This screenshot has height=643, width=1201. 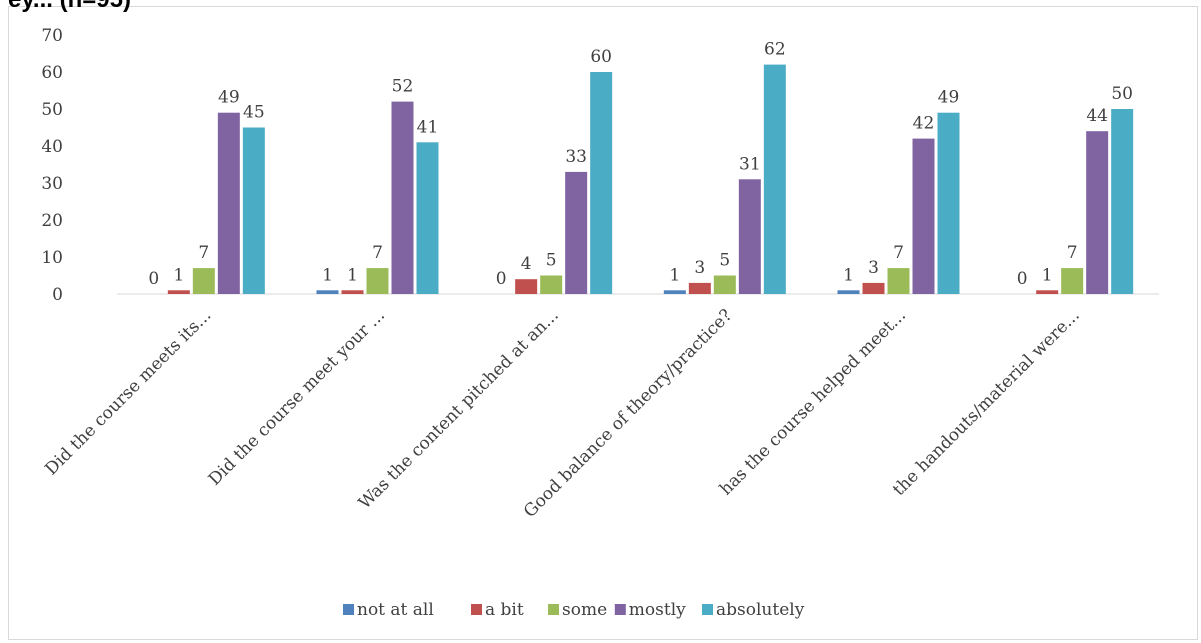 I want to click on y-tick-label: 10, so click(x=52, y=258).